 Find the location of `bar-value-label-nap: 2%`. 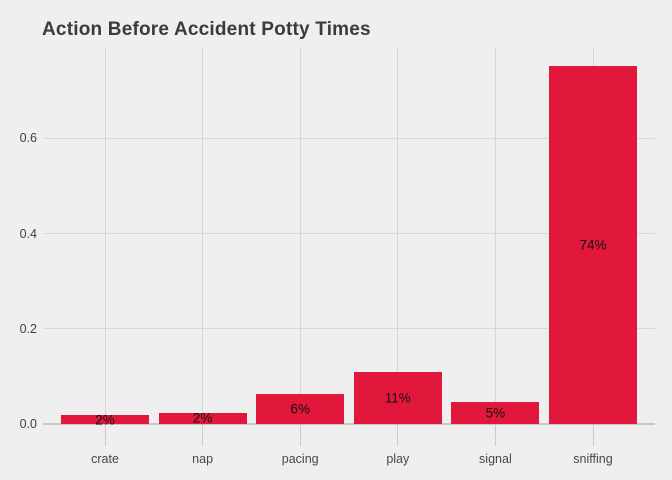

bar-value-label-nap: 2% is located at coordinates (202, 418).